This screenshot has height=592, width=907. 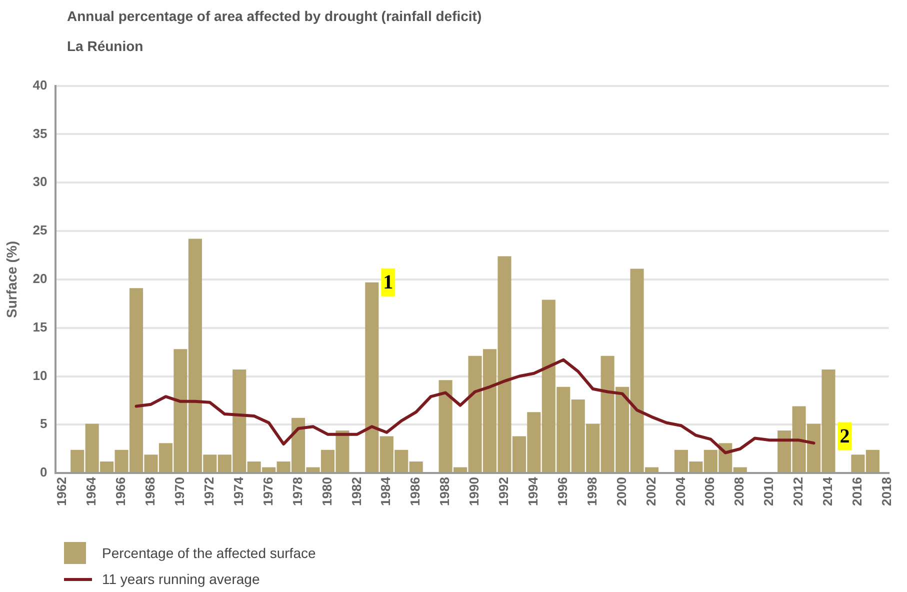 I want to click on x-tick-label: 1992, so click(x=504, y=491).